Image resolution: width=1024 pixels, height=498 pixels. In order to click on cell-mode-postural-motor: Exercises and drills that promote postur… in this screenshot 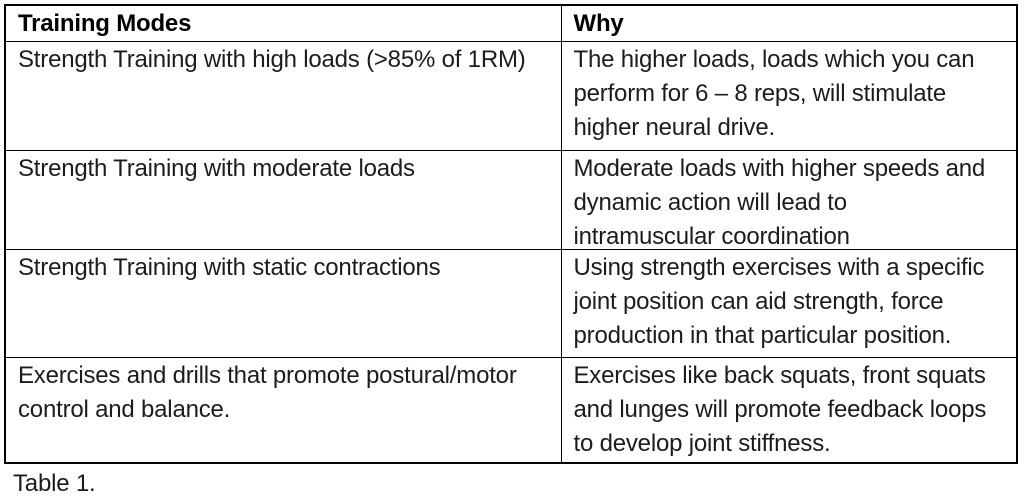, I will do `click(283, 410)`.